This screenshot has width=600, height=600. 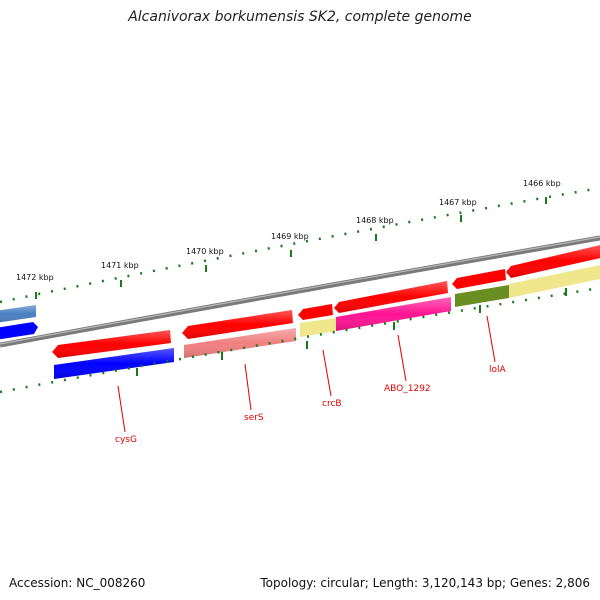 What do you see at coordinates (248, 387) in the screenshot?
I see `leader-serS` at bounding box center [248, 387].